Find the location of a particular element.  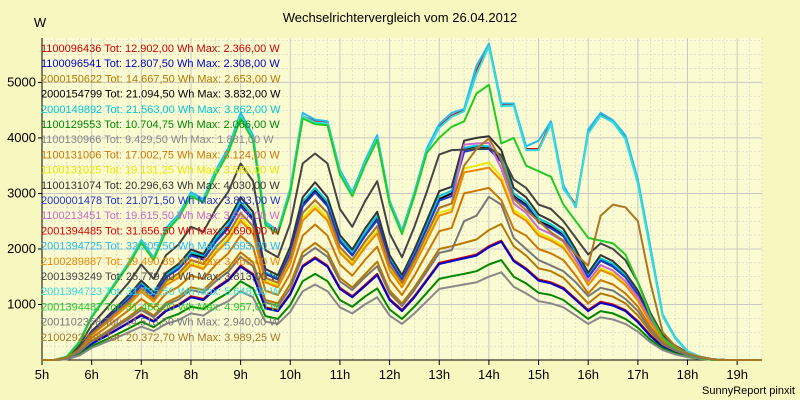

x-tick-label: 11h is located at coordinates (340, 374).